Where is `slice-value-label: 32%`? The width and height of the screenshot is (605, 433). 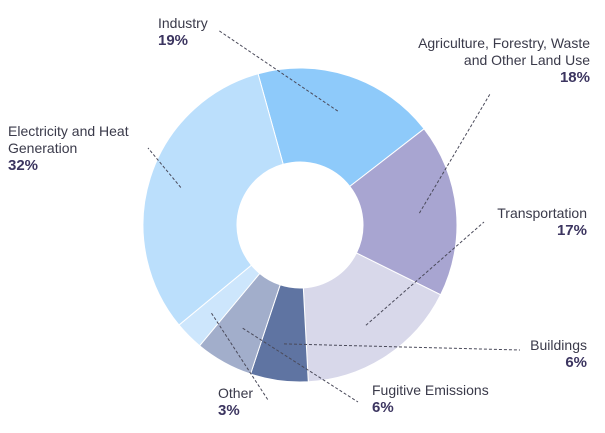
slice-value-label: 32% is located at coordinates (23, 165).